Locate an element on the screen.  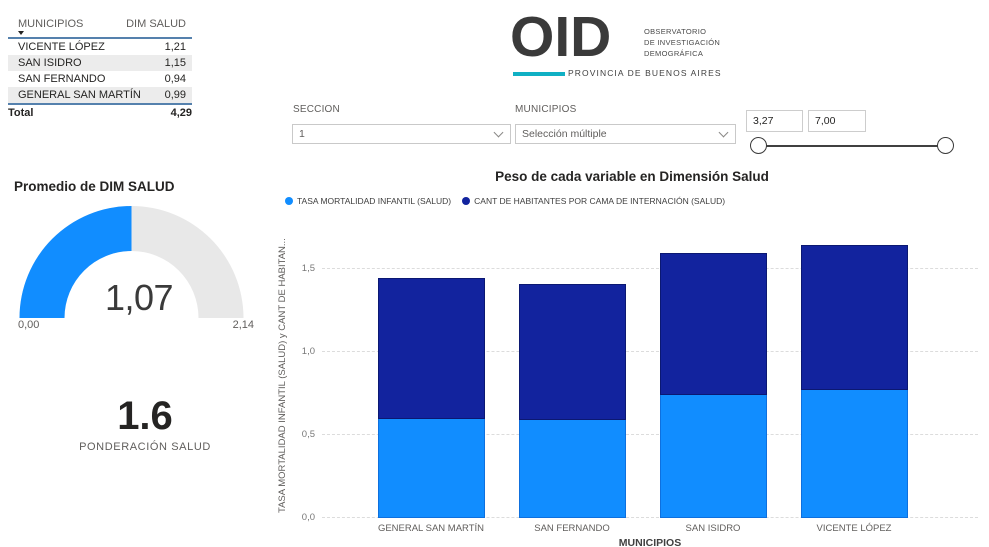
table-row: SAN ISIDRO 1,15 is located at coordinates (100, 63).